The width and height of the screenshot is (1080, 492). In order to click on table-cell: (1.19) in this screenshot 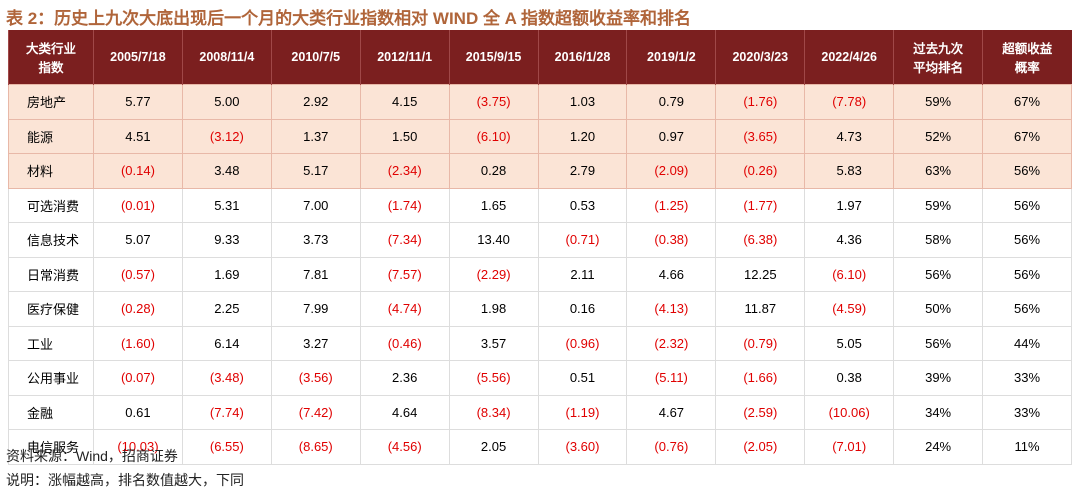, I will do `click(582, 412)`.